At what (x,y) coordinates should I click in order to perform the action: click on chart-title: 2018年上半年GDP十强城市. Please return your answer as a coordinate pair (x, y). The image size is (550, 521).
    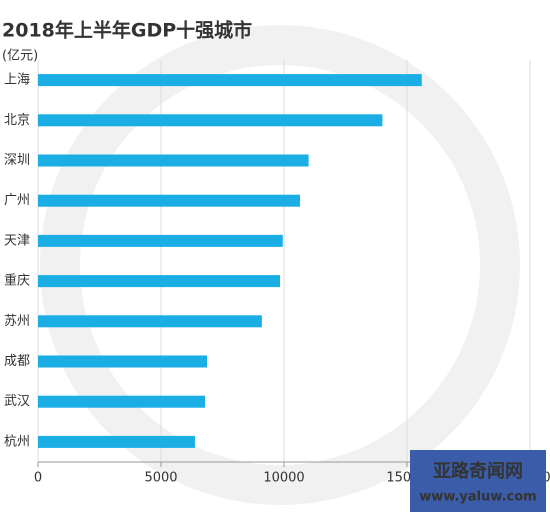
    Looking at the image, I should click on (127, 30).